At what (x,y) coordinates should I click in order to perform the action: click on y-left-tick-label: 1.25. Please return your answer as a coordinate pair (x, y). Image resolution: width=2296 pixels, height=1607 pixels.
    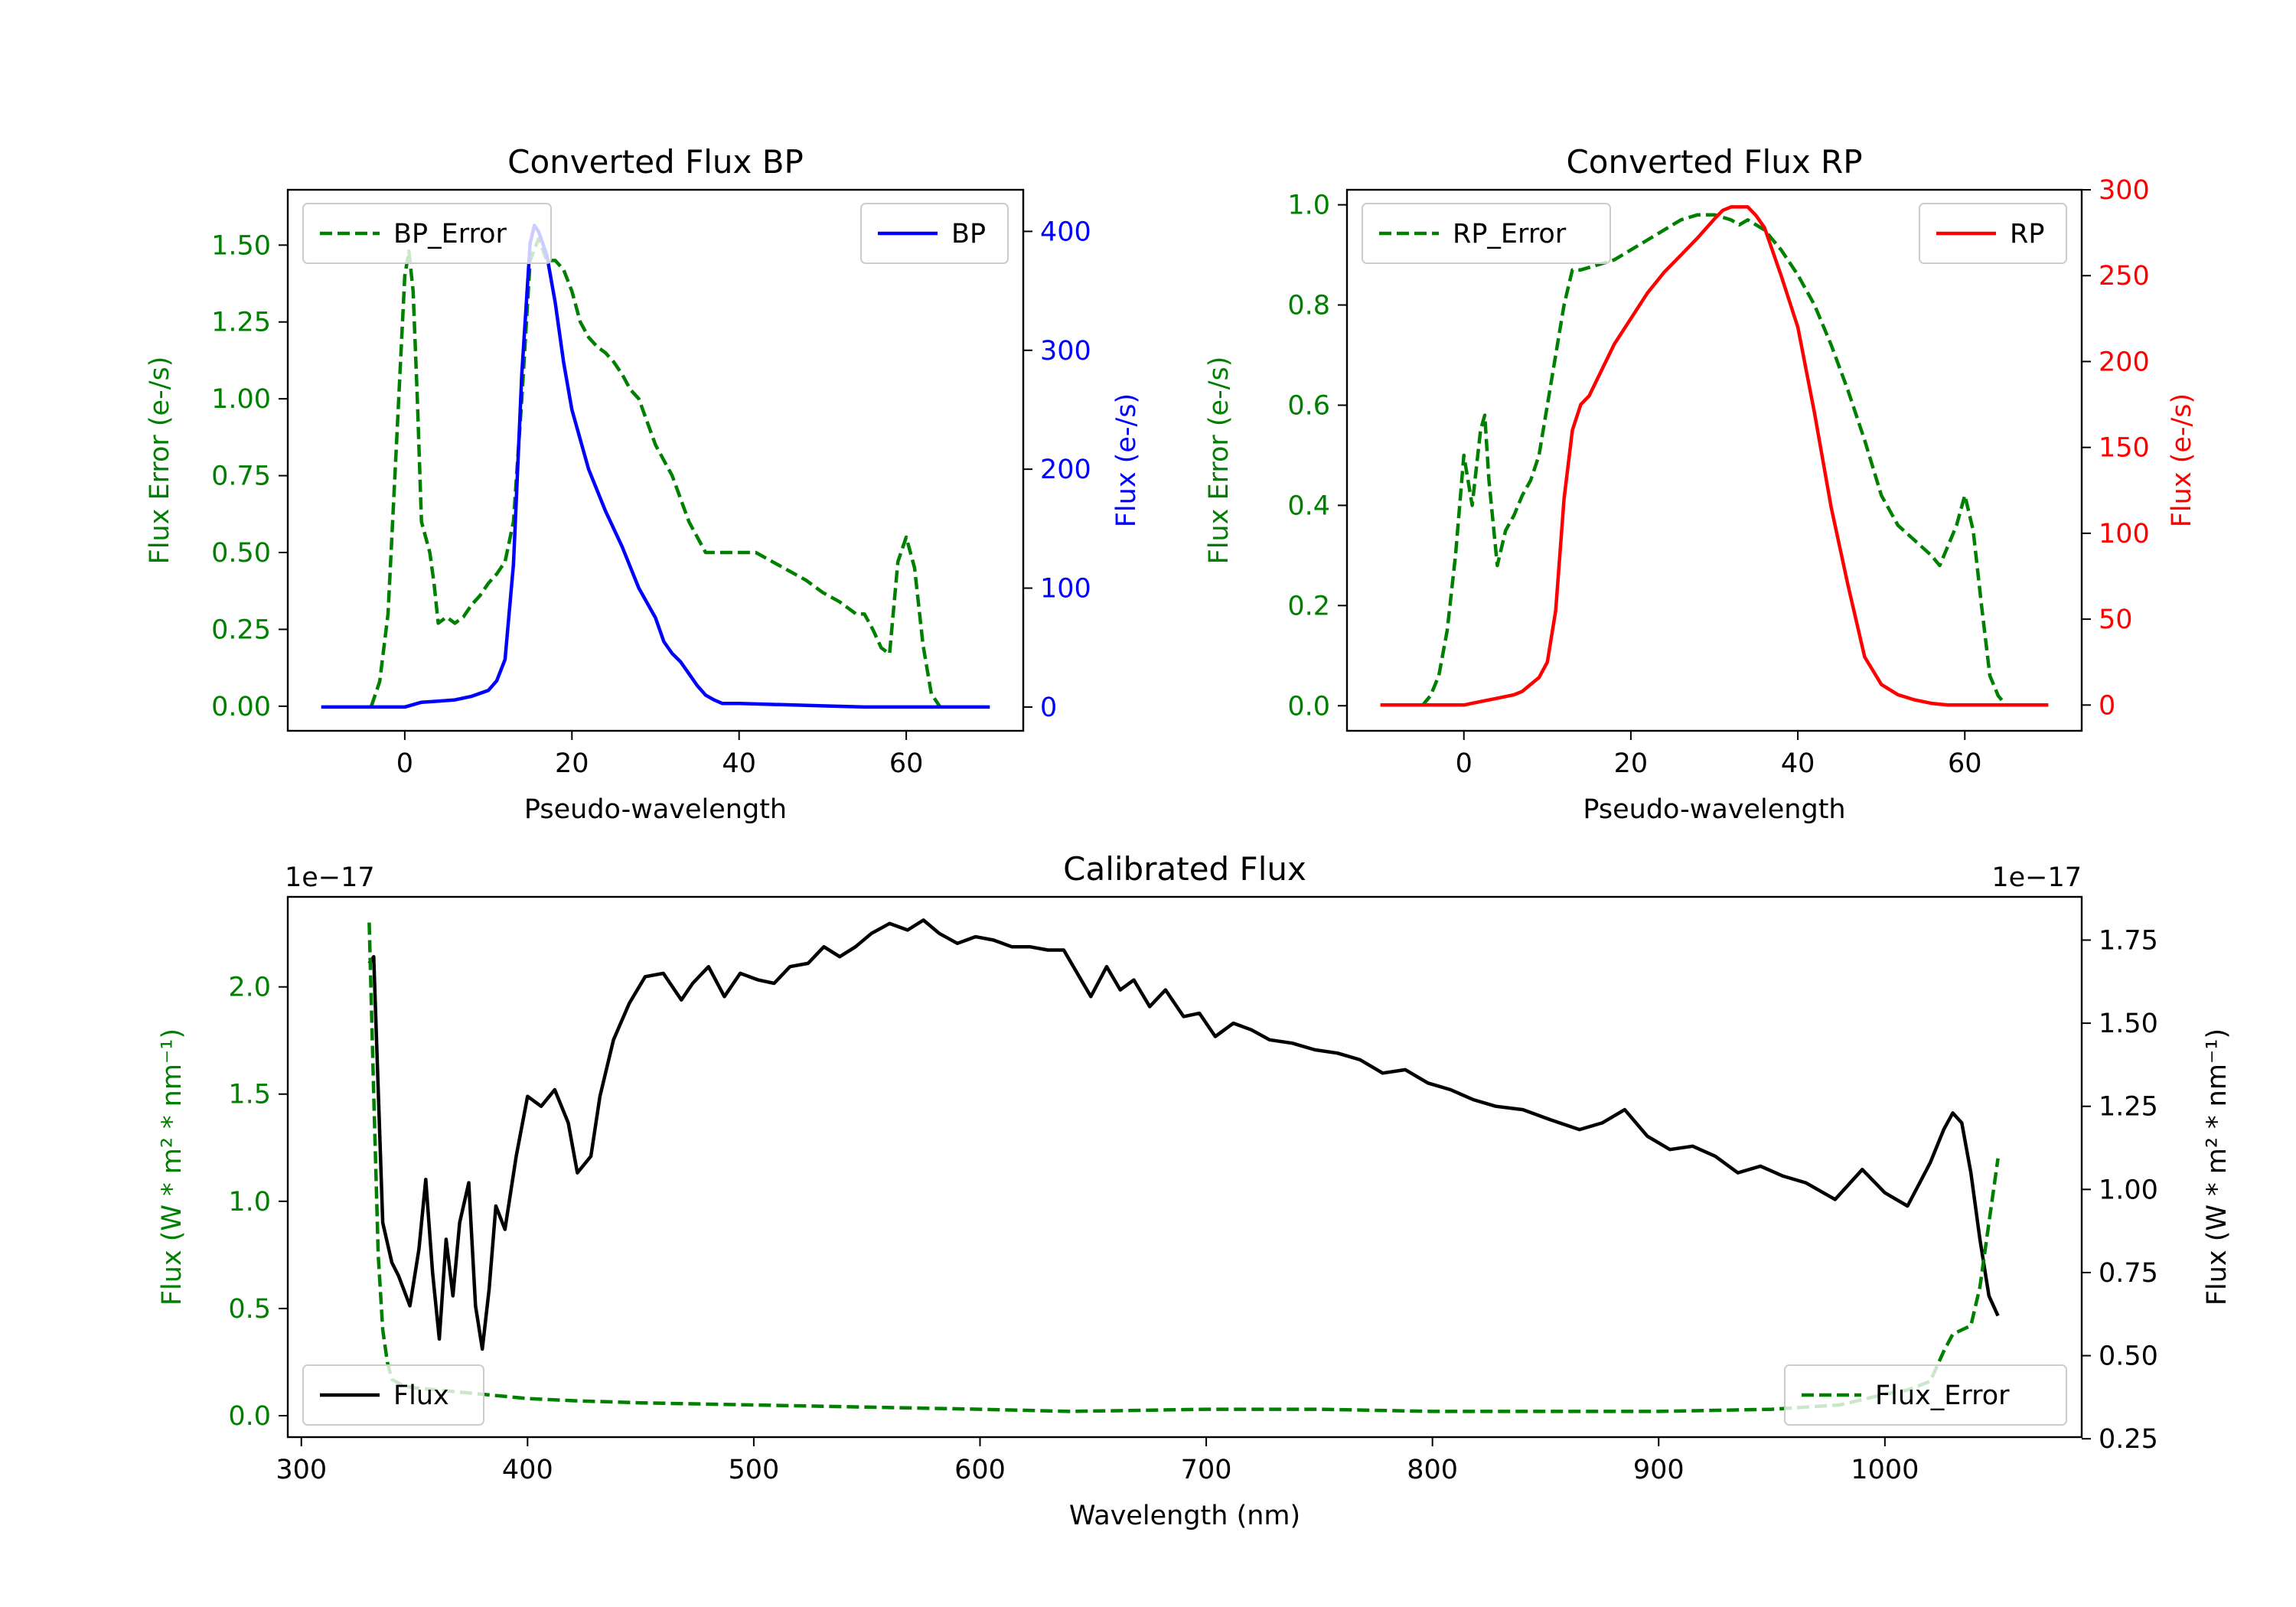
    Looking at the image, I should click on (241, 323).